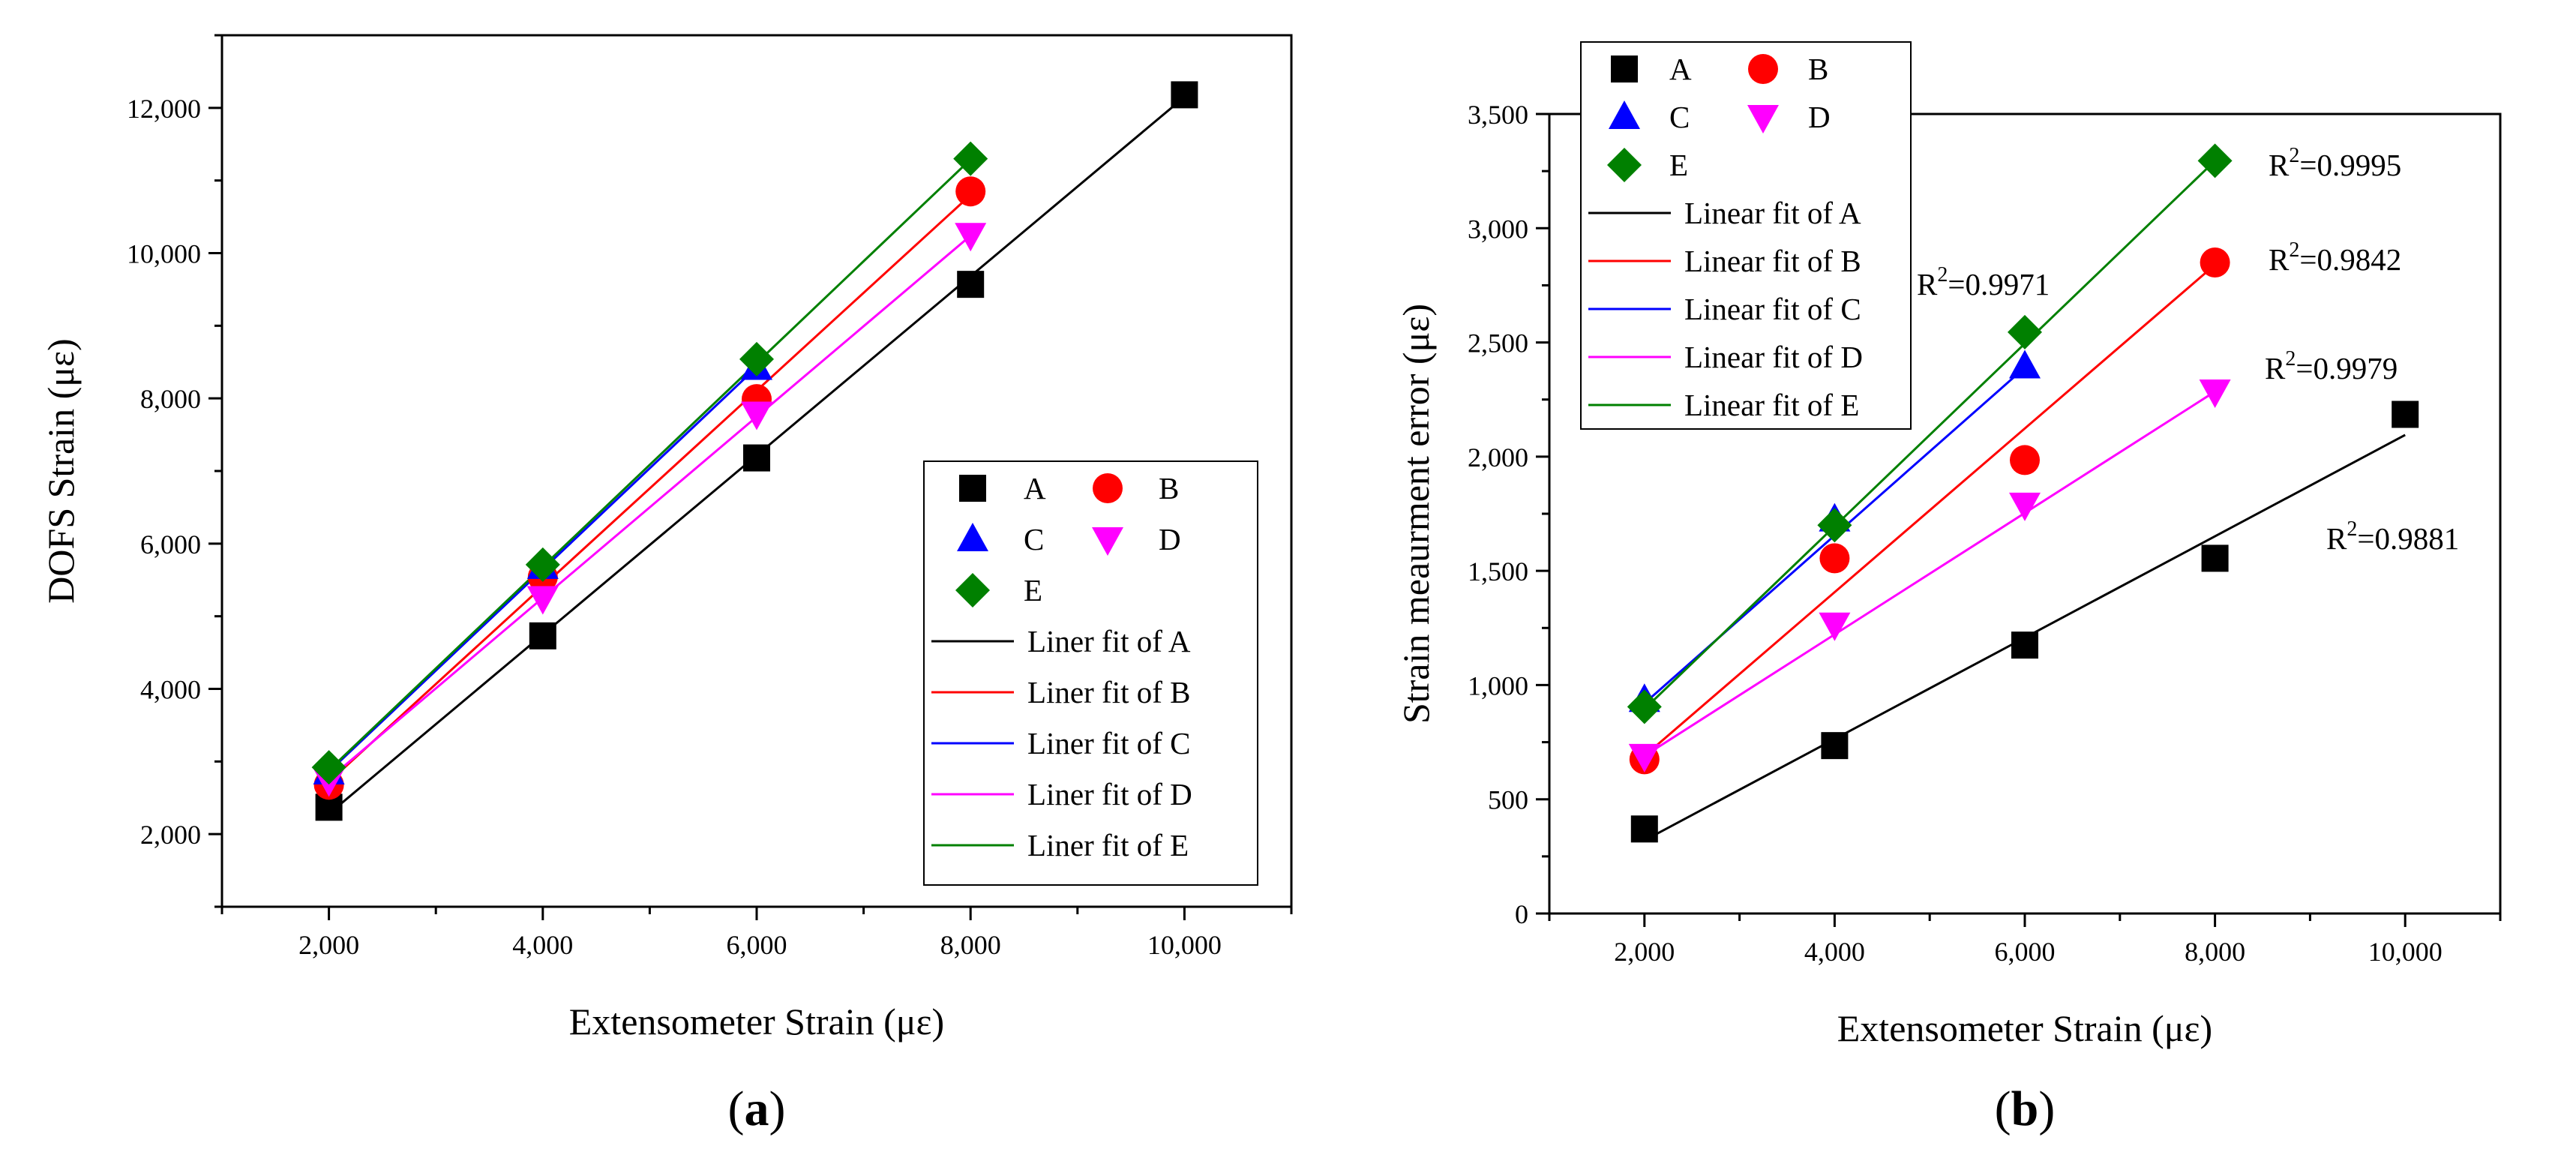  Describe the element at coordinates (1109, 641) in the screenshot. I see `legend-fit-label-a: Liner fit of A` at that location.